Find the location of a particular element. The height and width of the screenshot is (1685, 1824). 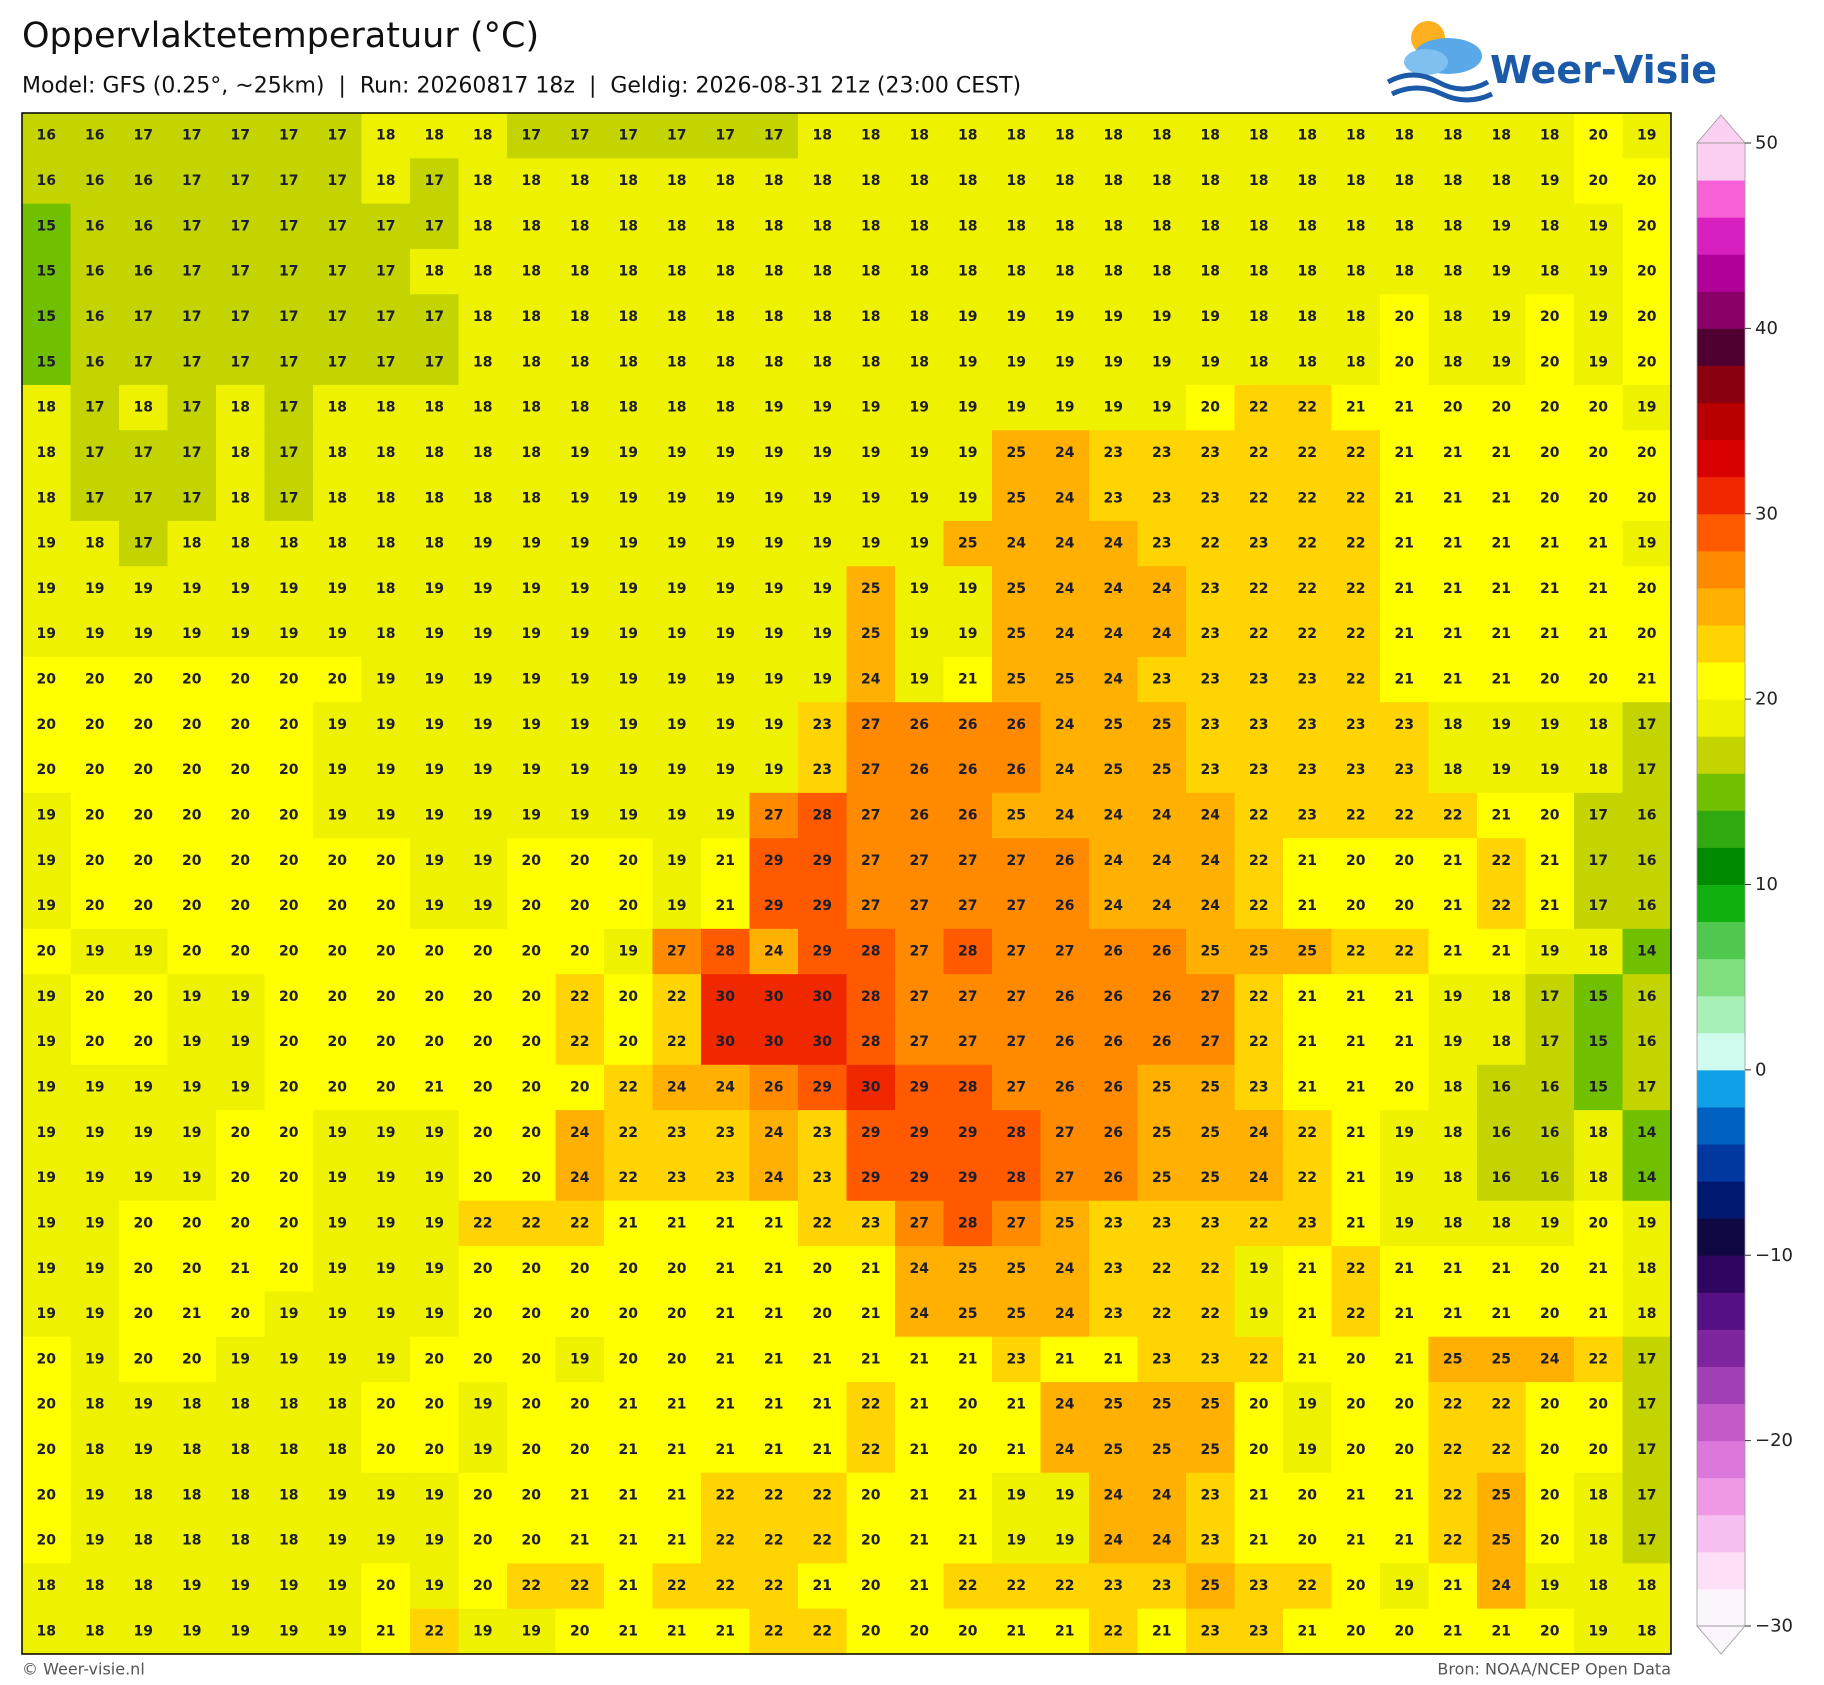

temperature-value: 25 is located at coordinates (1210, 1450).